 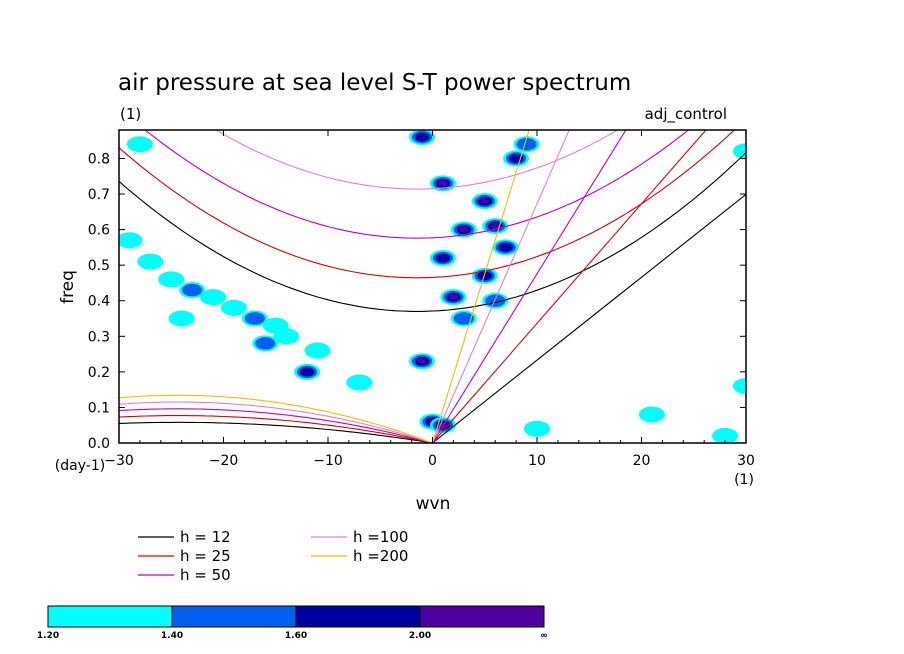 What do you see at coordinates (380, 537) in the screenshot?
I see `legend-label: h =100` at bounding box center [380, 537].